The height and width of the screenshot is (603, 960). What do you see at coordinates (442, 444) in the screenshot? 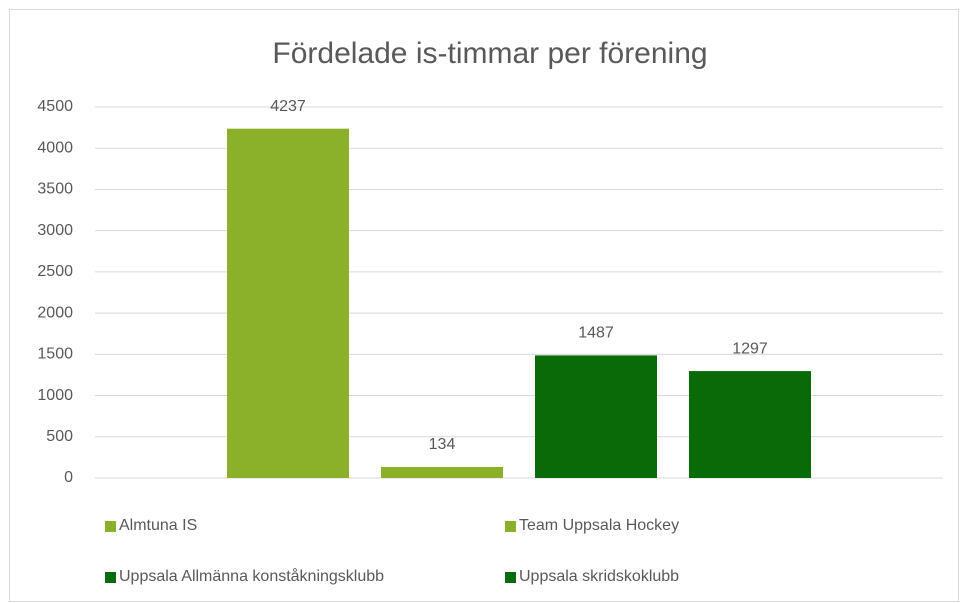
I see `data-label: 134` at bounding box center [442, 444].